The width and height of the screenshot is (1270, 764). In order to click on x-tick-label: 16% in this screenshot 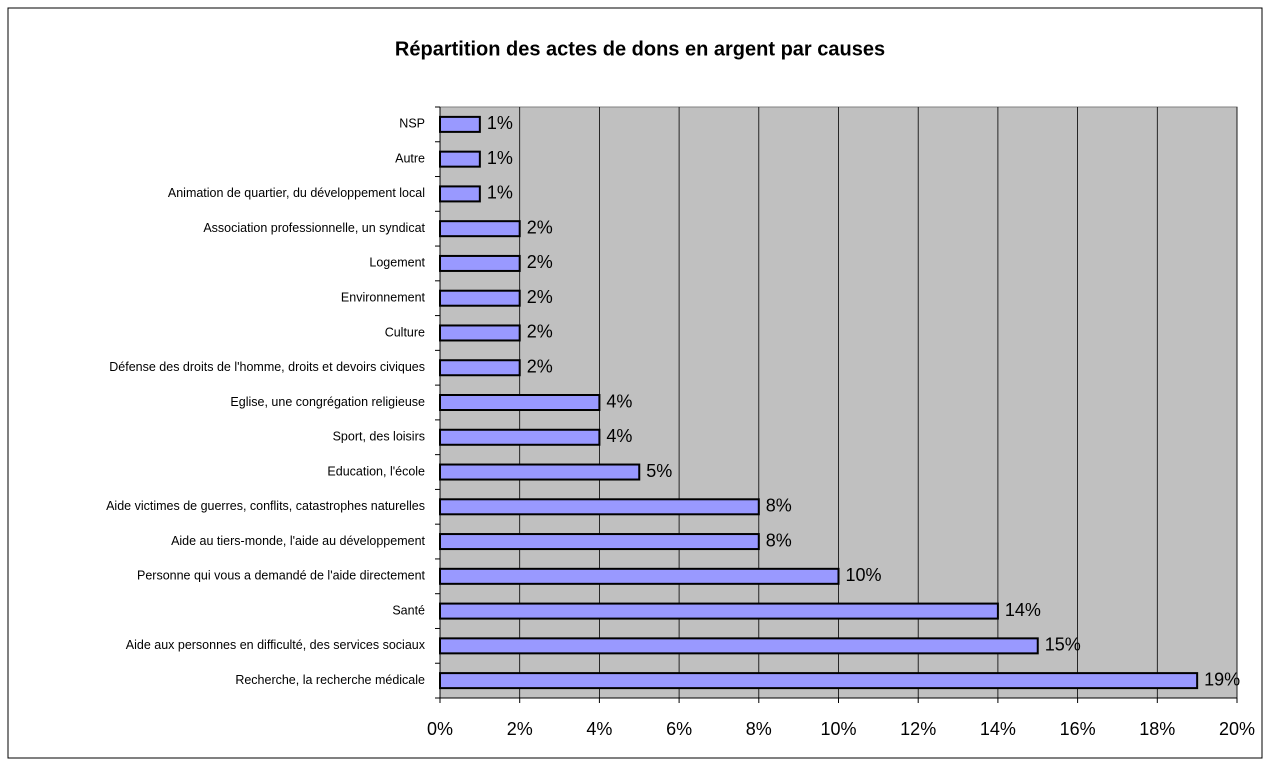, I will do `click(1078, 729)`.